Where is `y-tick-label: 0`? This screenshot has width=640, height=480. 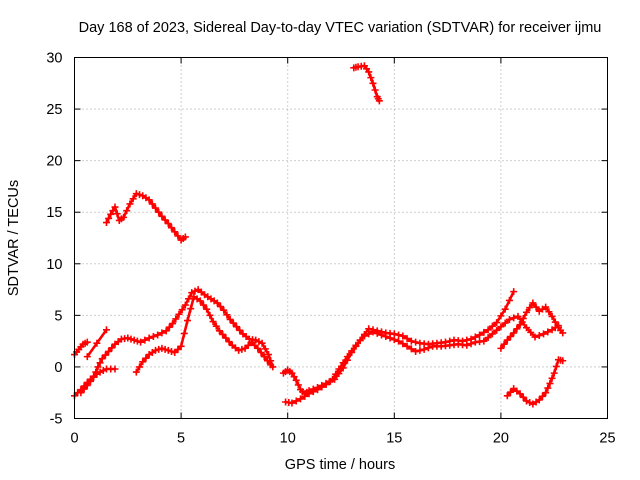
y-tick-label: 0 is located at coordinates (58, 368).